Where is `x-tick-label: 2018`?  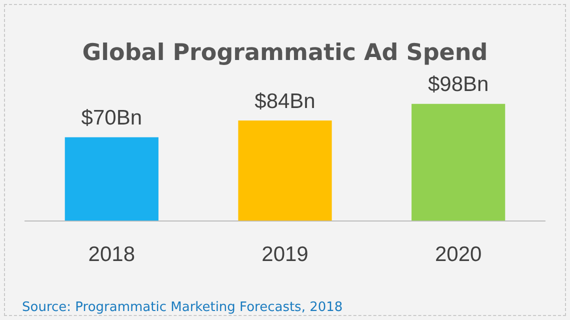 x-tick-label: 2018 is located at coordinates (112, 254).